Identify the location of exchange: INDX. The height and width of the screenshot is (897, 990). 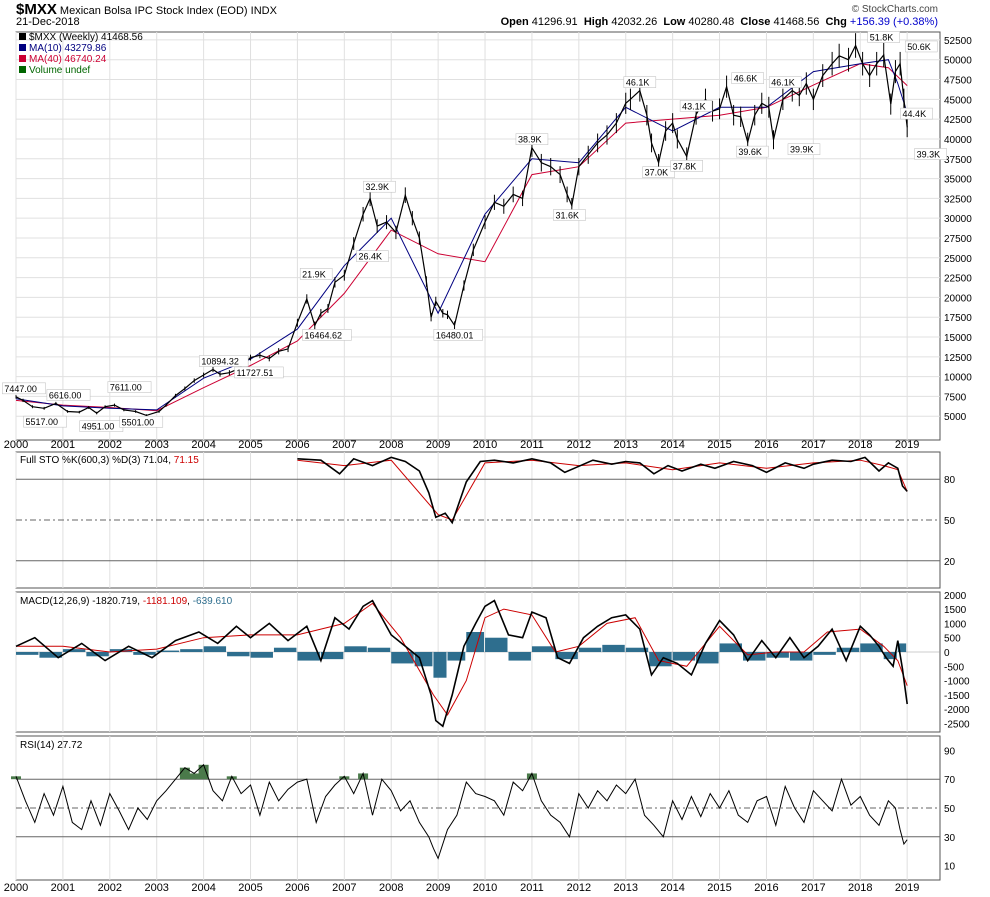
(263, 11).